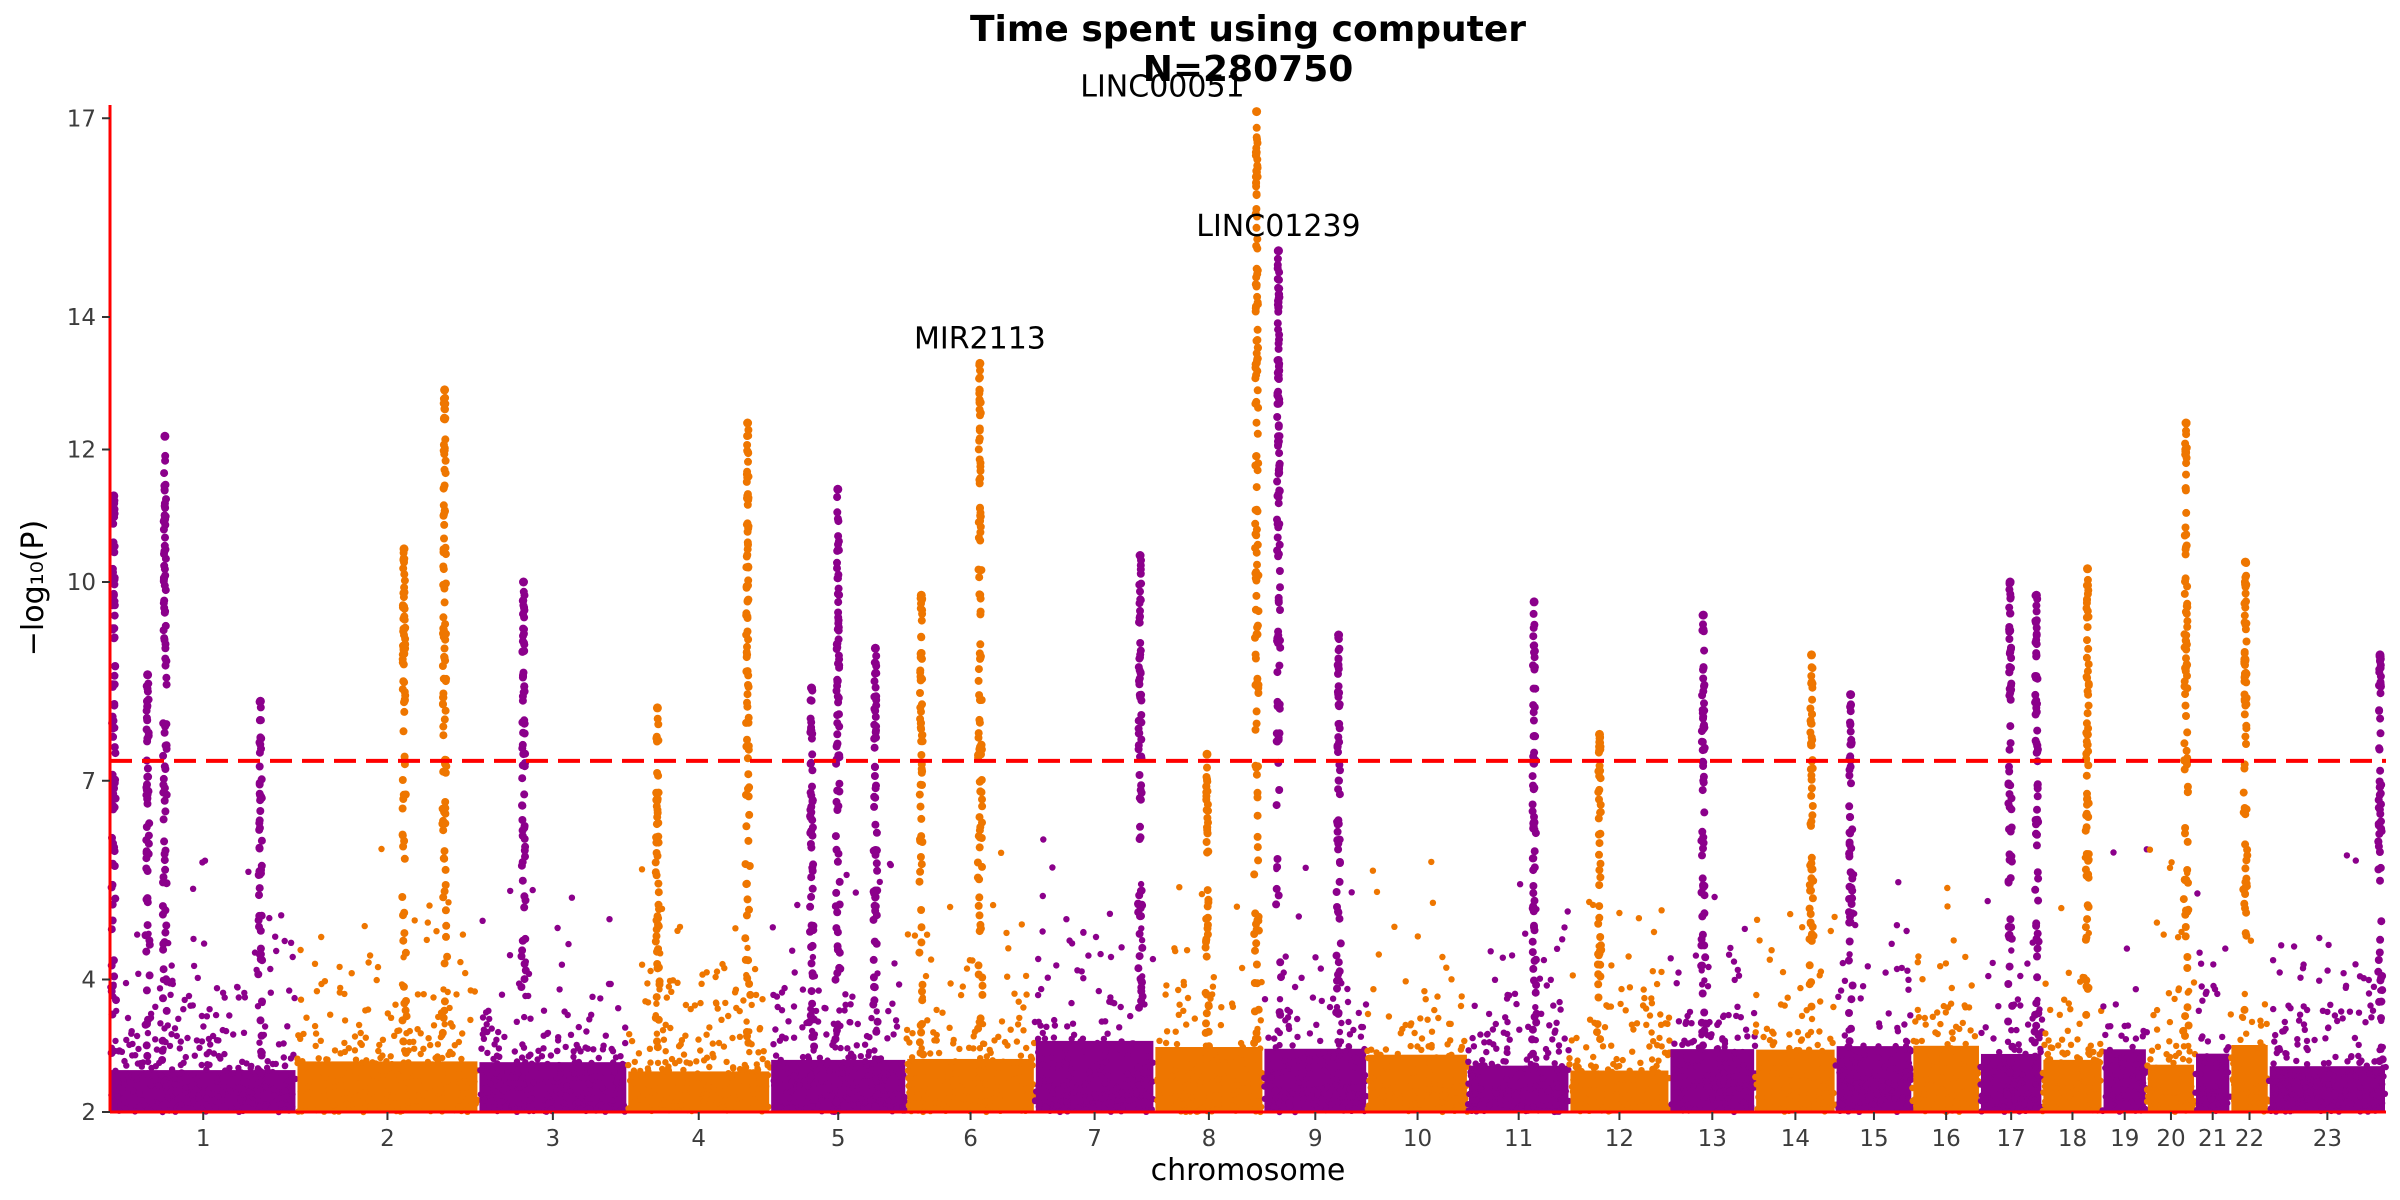 This screenshot has width=2400, height=1200. Describe the element at coordinates (839, 988) in the screenshot. I see `chr-5-points` at that location.